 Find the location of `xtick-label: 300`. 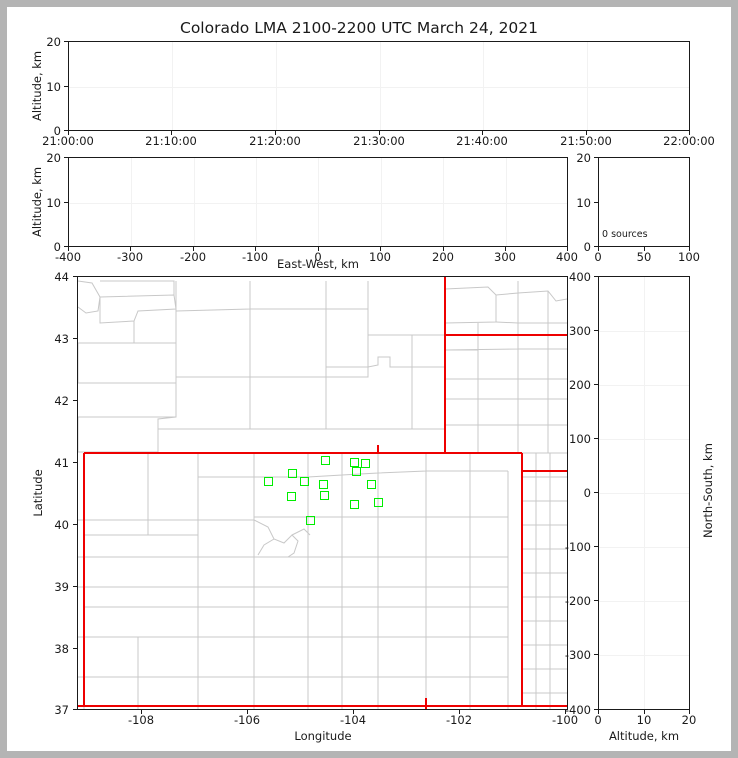

xtick-label: 300 is located at coordinates (505, 257).